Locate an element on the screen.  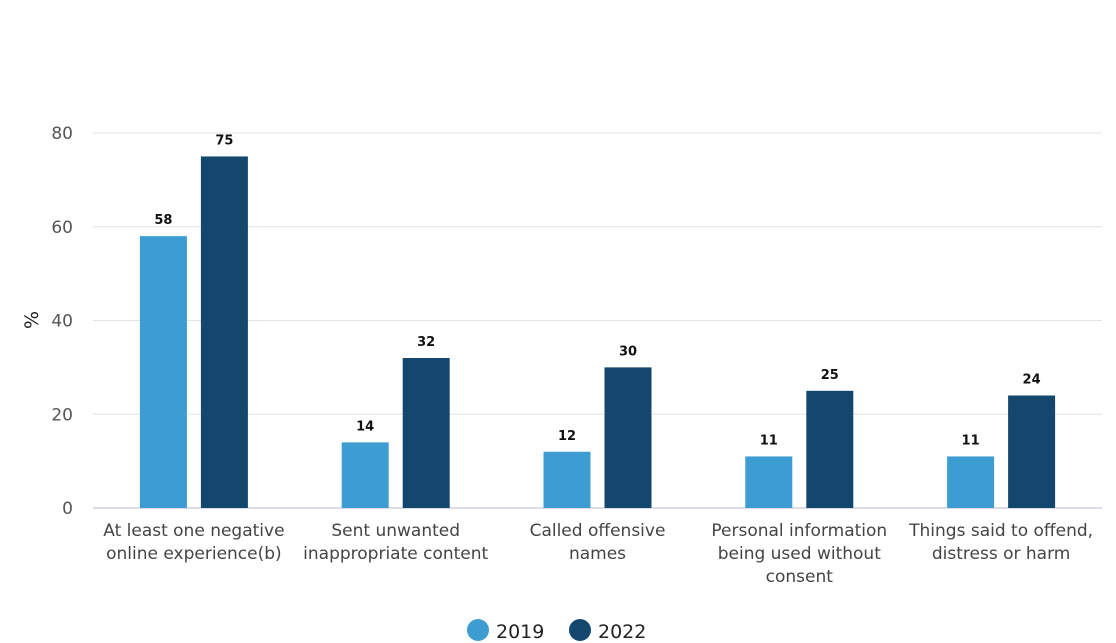
x-category-label: Personal information is located at coordinates (799, 531).